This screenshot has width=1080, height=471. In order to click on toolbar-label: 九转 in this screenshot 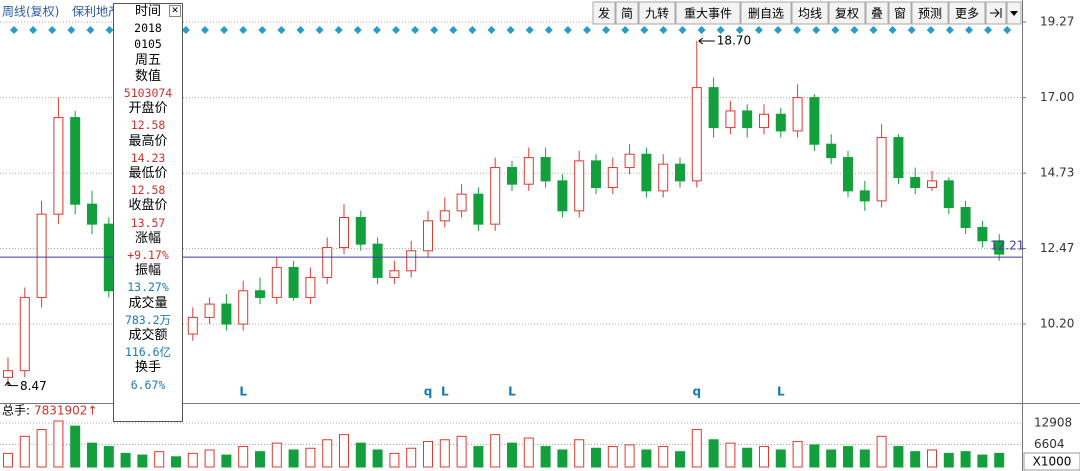, I will do `click(657, 13)`.